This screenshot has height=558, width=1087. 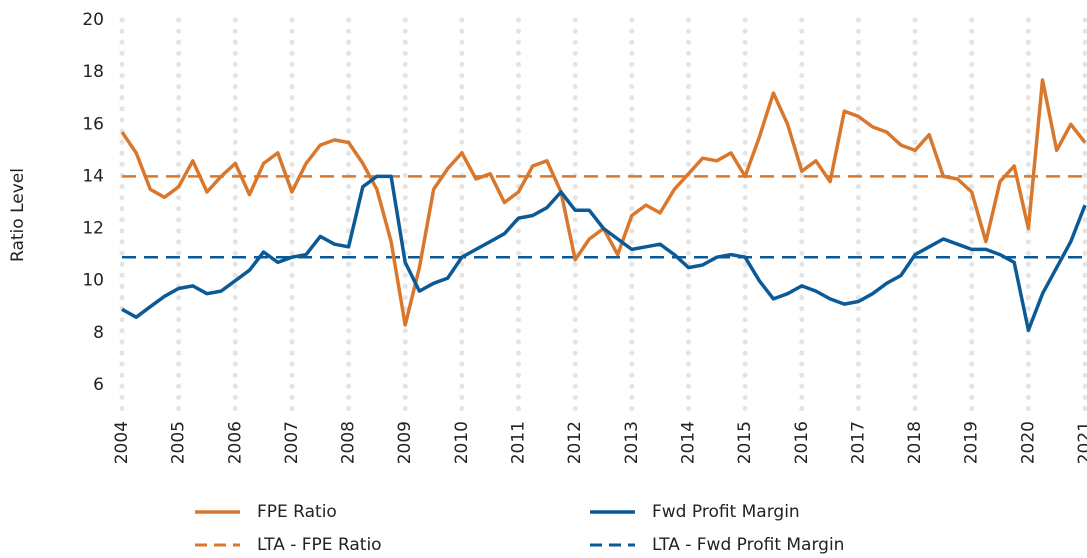 What do you see at coordinates (98, 333) in the screenshot?
I see `y-tick-label: 8` at bounding box center [98, 333].